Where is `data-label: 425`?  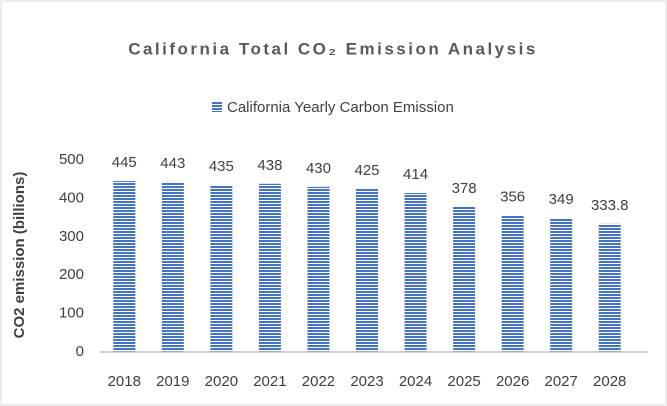 data-label: 425 is located at coordinates (366, 170).